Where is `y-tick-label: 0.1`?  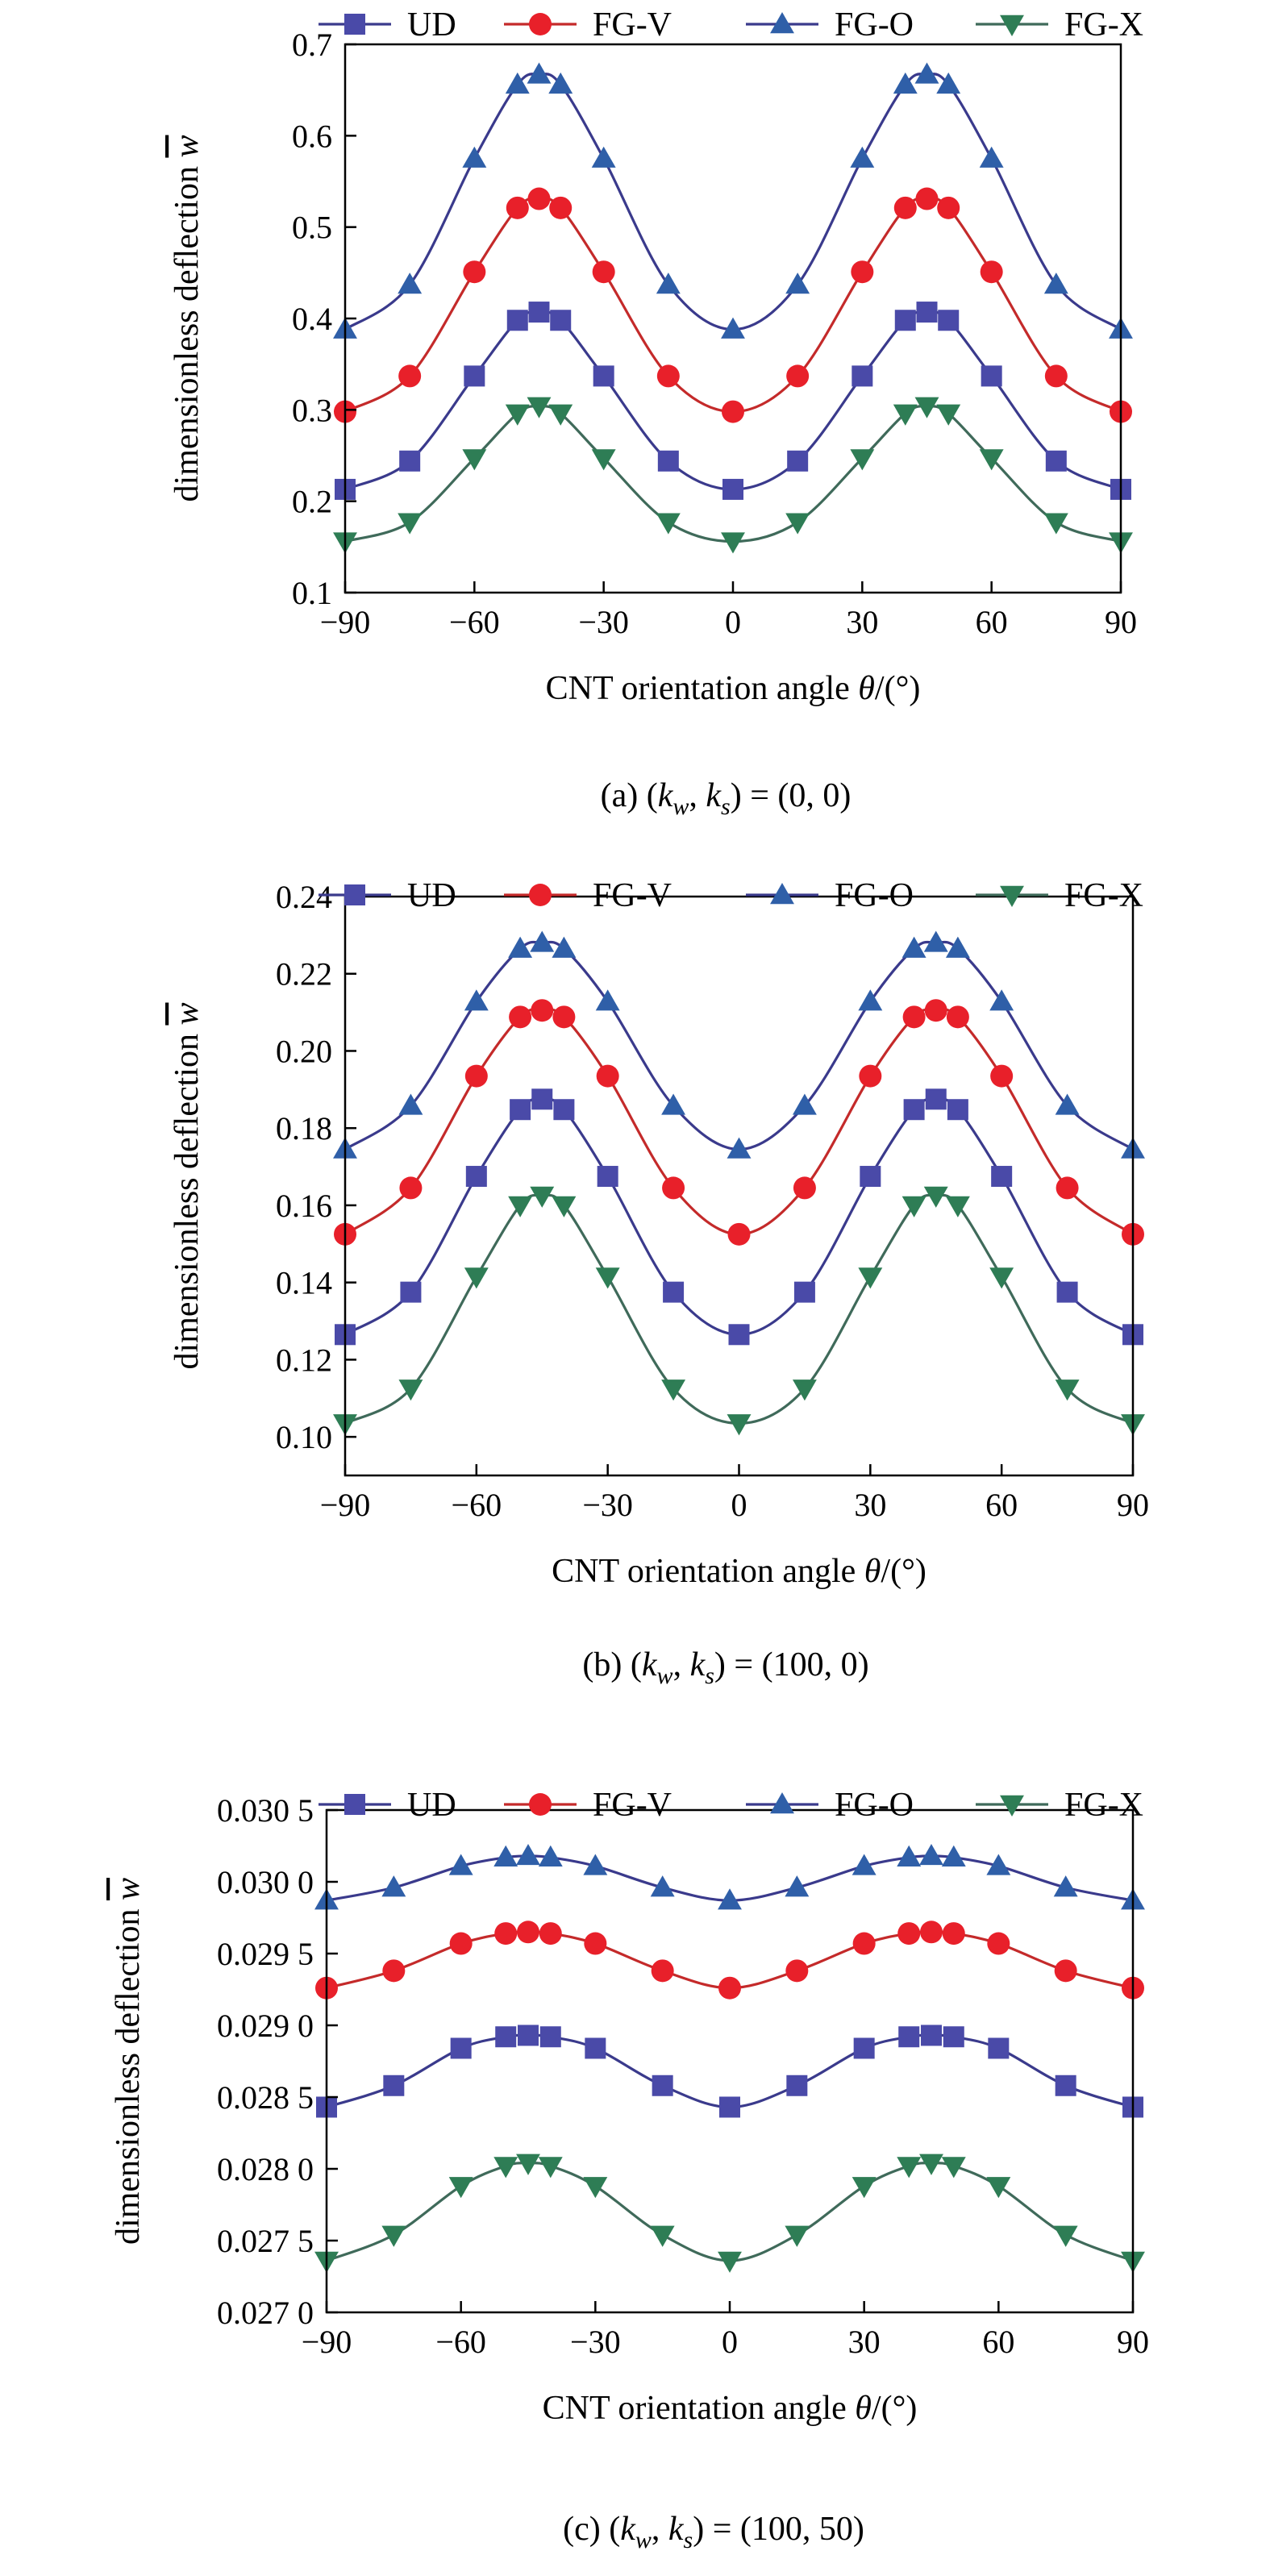
y-tick-label: 0.1 is located at coordinates (312, 593).